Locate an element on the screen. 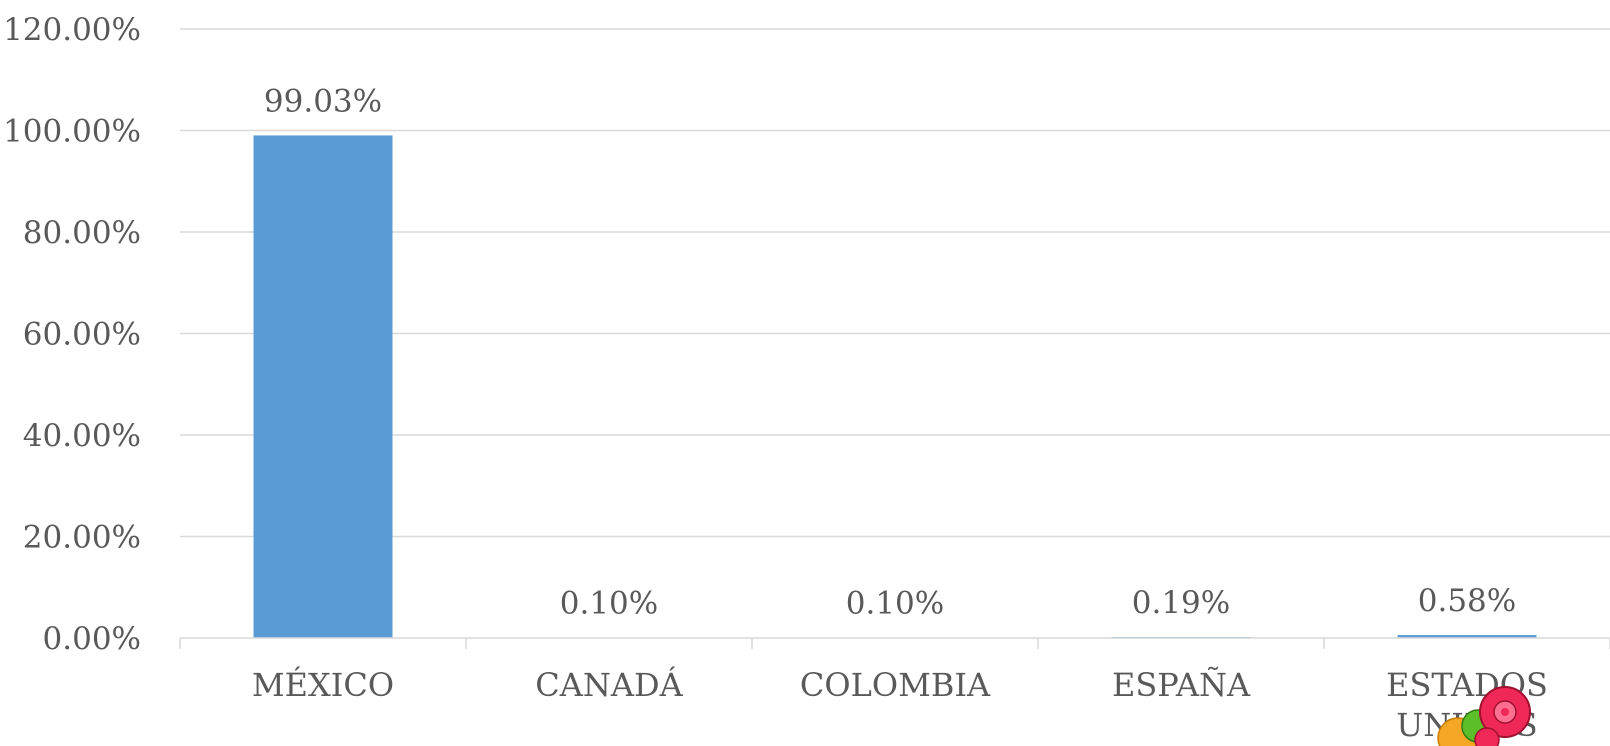 This screenshot has width=1610, height=746. category-label: MÉXICO is located at coordinates (323, 685).